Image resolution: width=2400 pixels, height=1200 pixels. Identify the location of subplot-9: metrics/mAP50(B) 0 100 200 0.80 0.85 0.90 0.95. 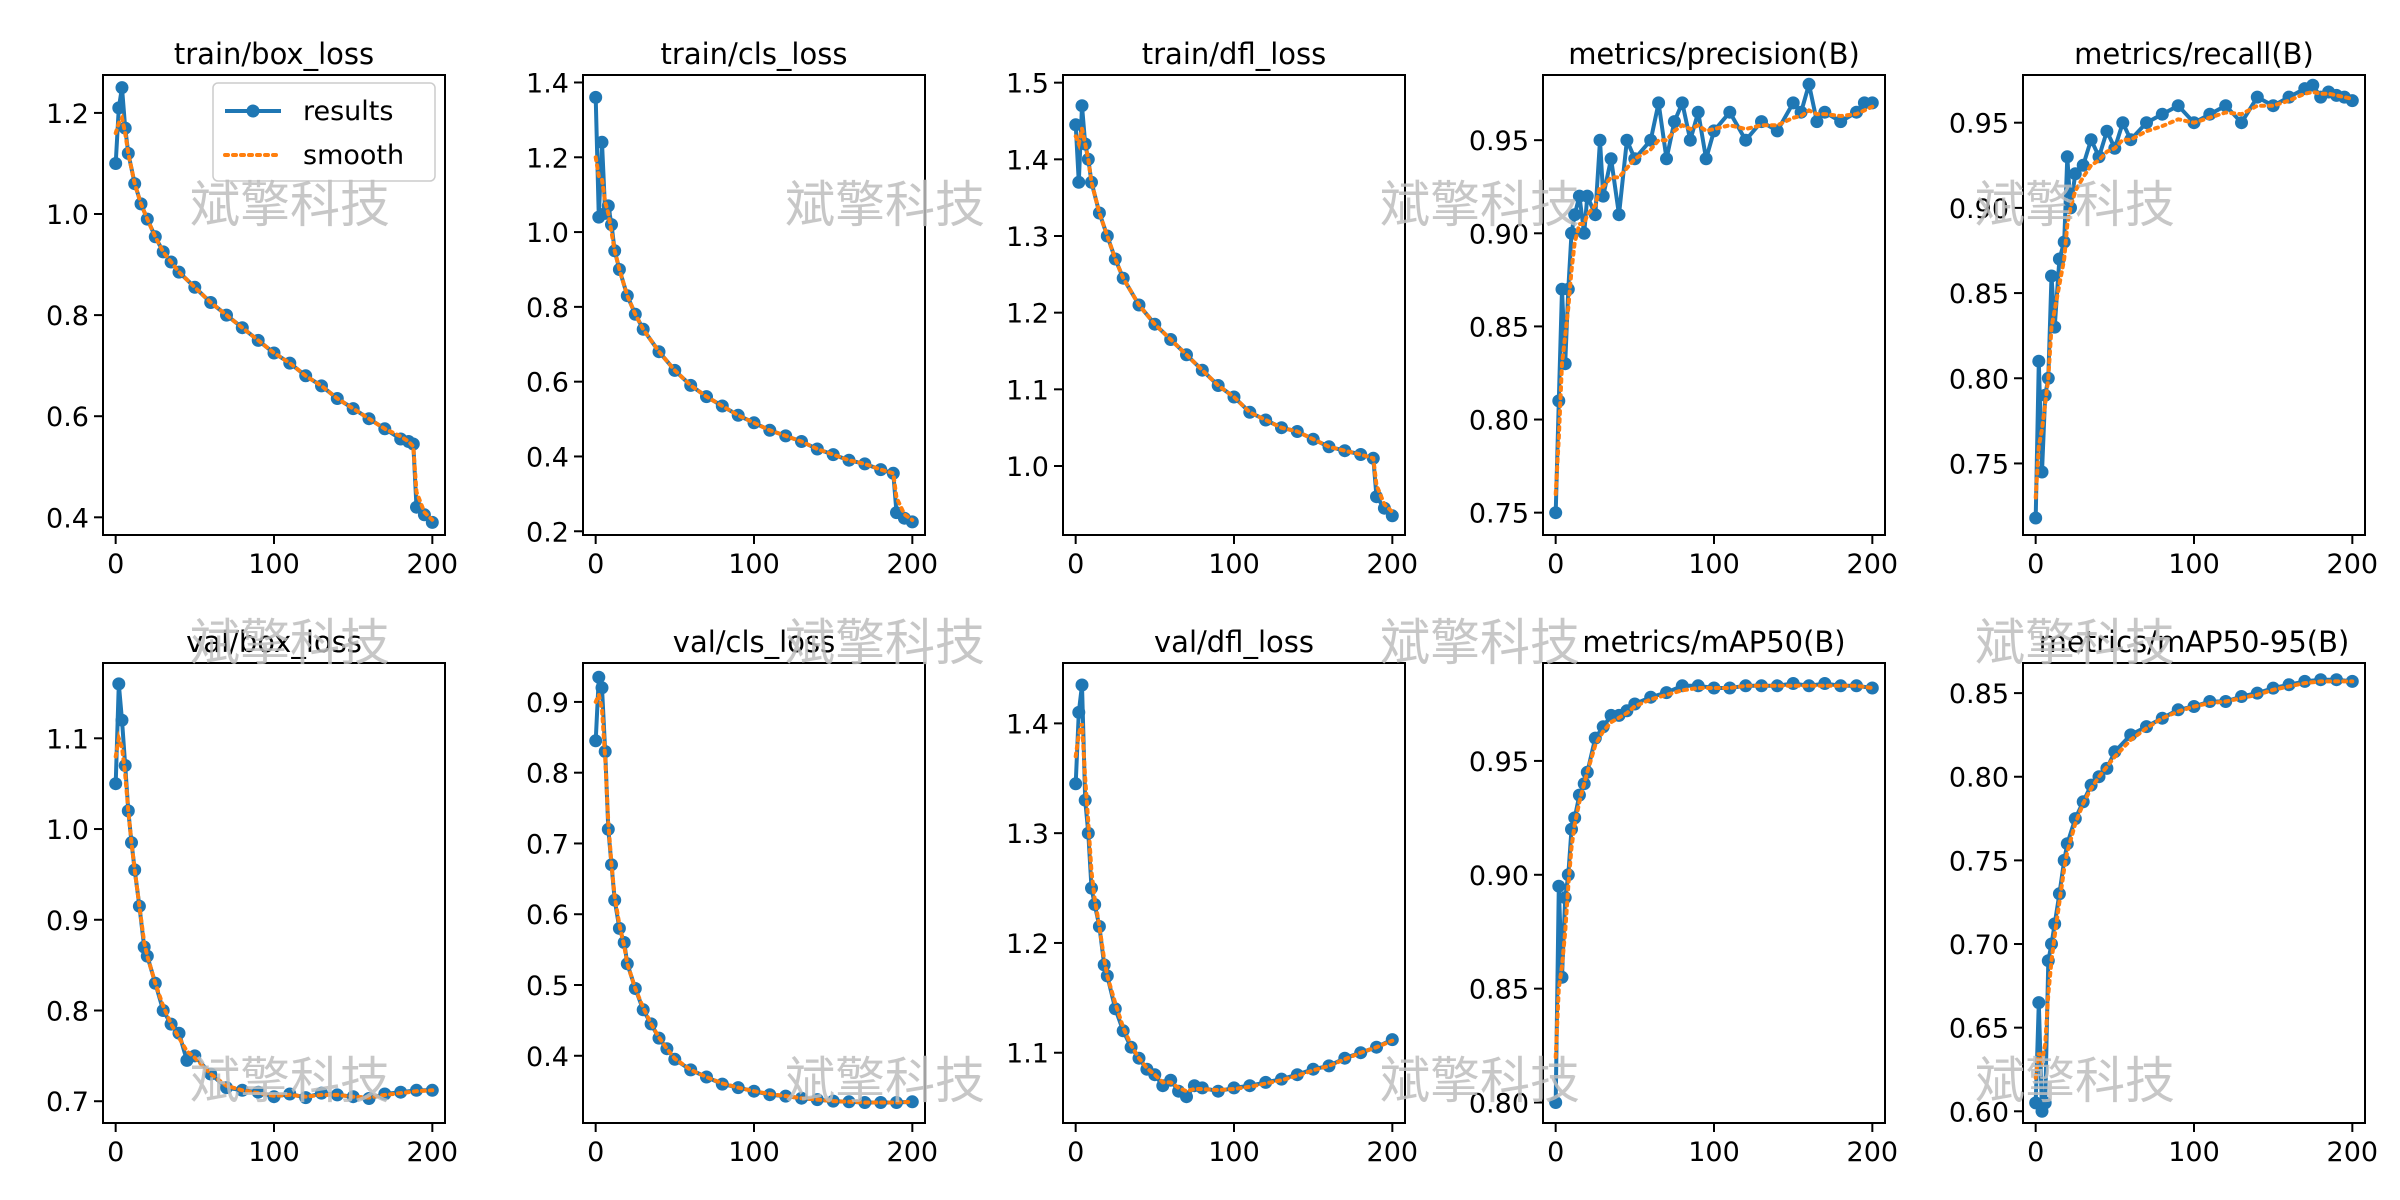
(1683, 896).